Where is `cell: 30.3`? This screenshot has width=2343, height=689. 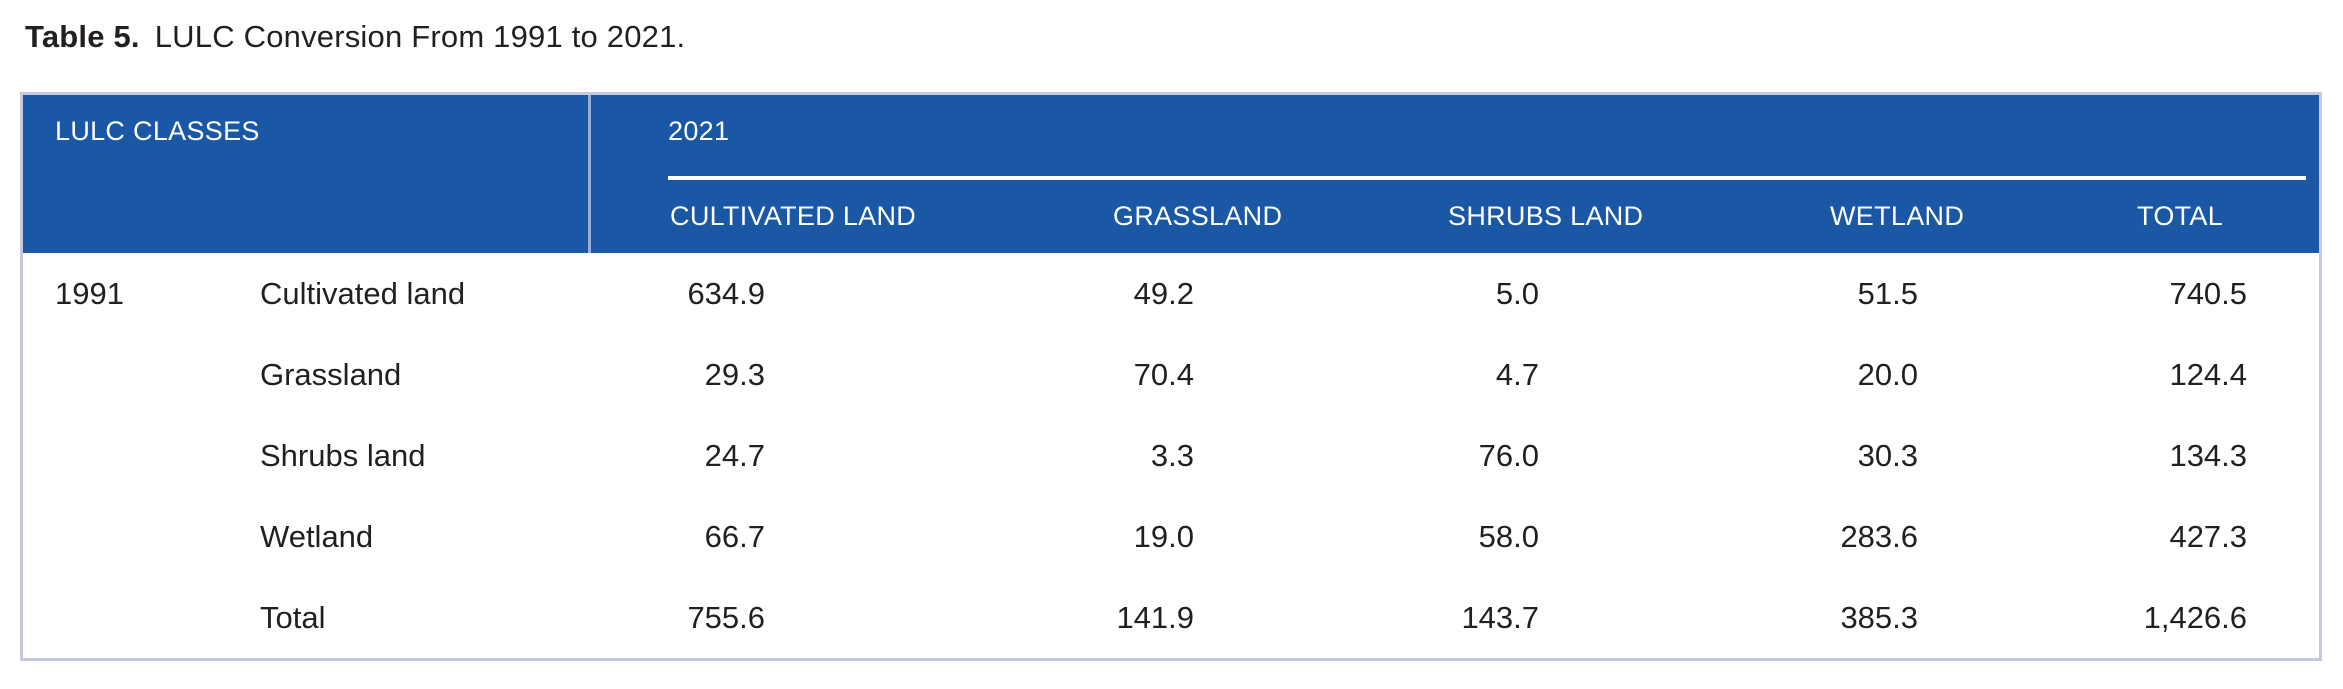 cell: 30.3 is located at coordinates (1923, 455).